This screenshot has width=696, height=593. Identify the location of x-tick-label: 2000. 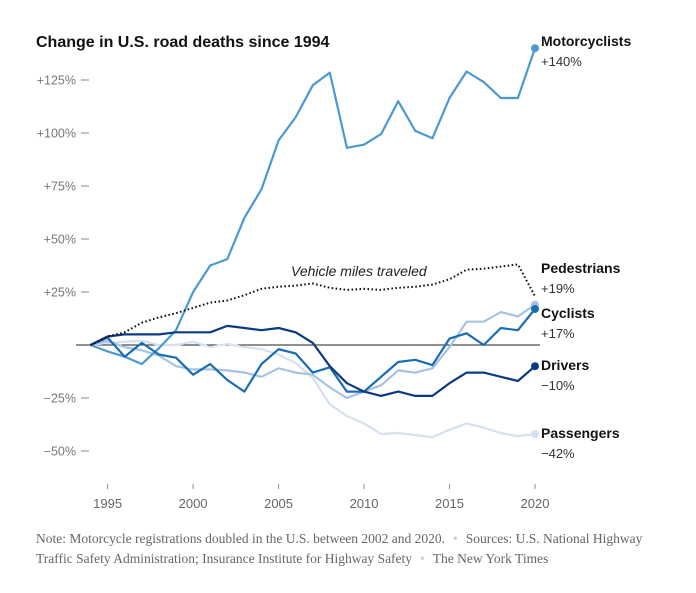
(193, 503).